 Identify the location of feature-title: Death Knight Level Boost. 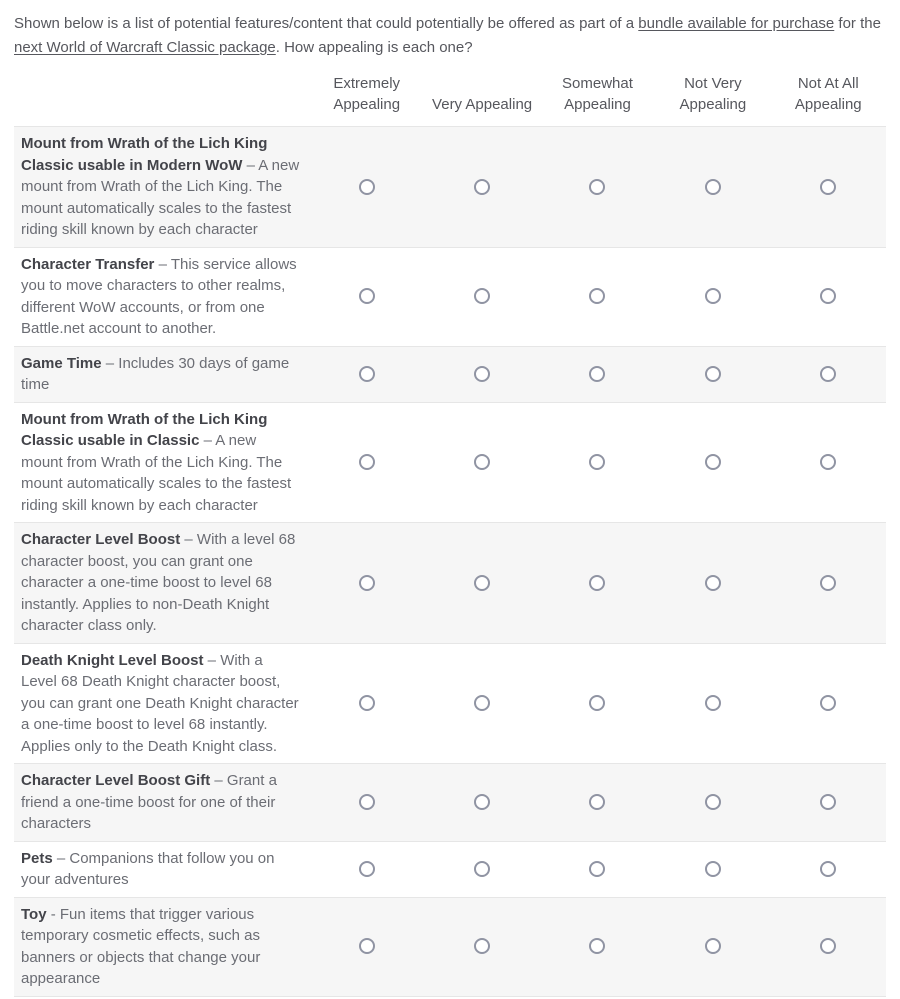
(112, 660).